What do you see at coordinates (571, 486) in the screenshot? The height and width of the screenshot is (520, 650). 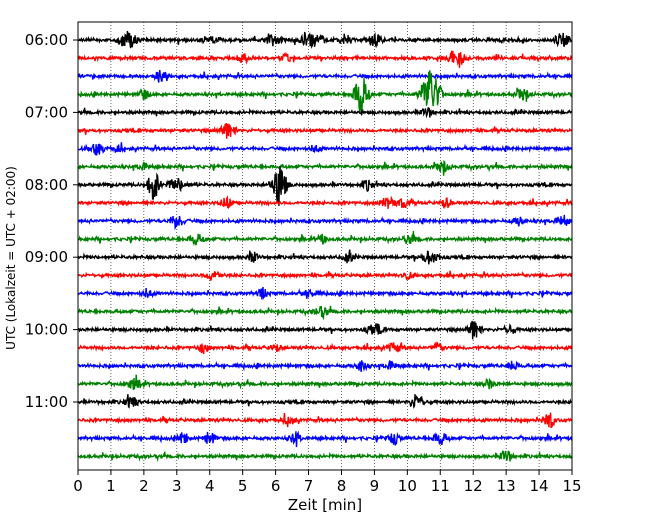 I see `x-tick-label: 15` at bounding box center [571, 486].